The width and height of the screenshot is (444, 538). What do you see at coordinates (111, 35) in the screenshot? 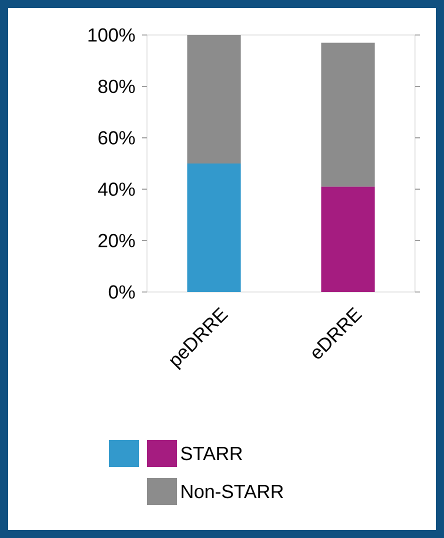
I see `y-tick-label: 100%` at bounding box center [111, 35].